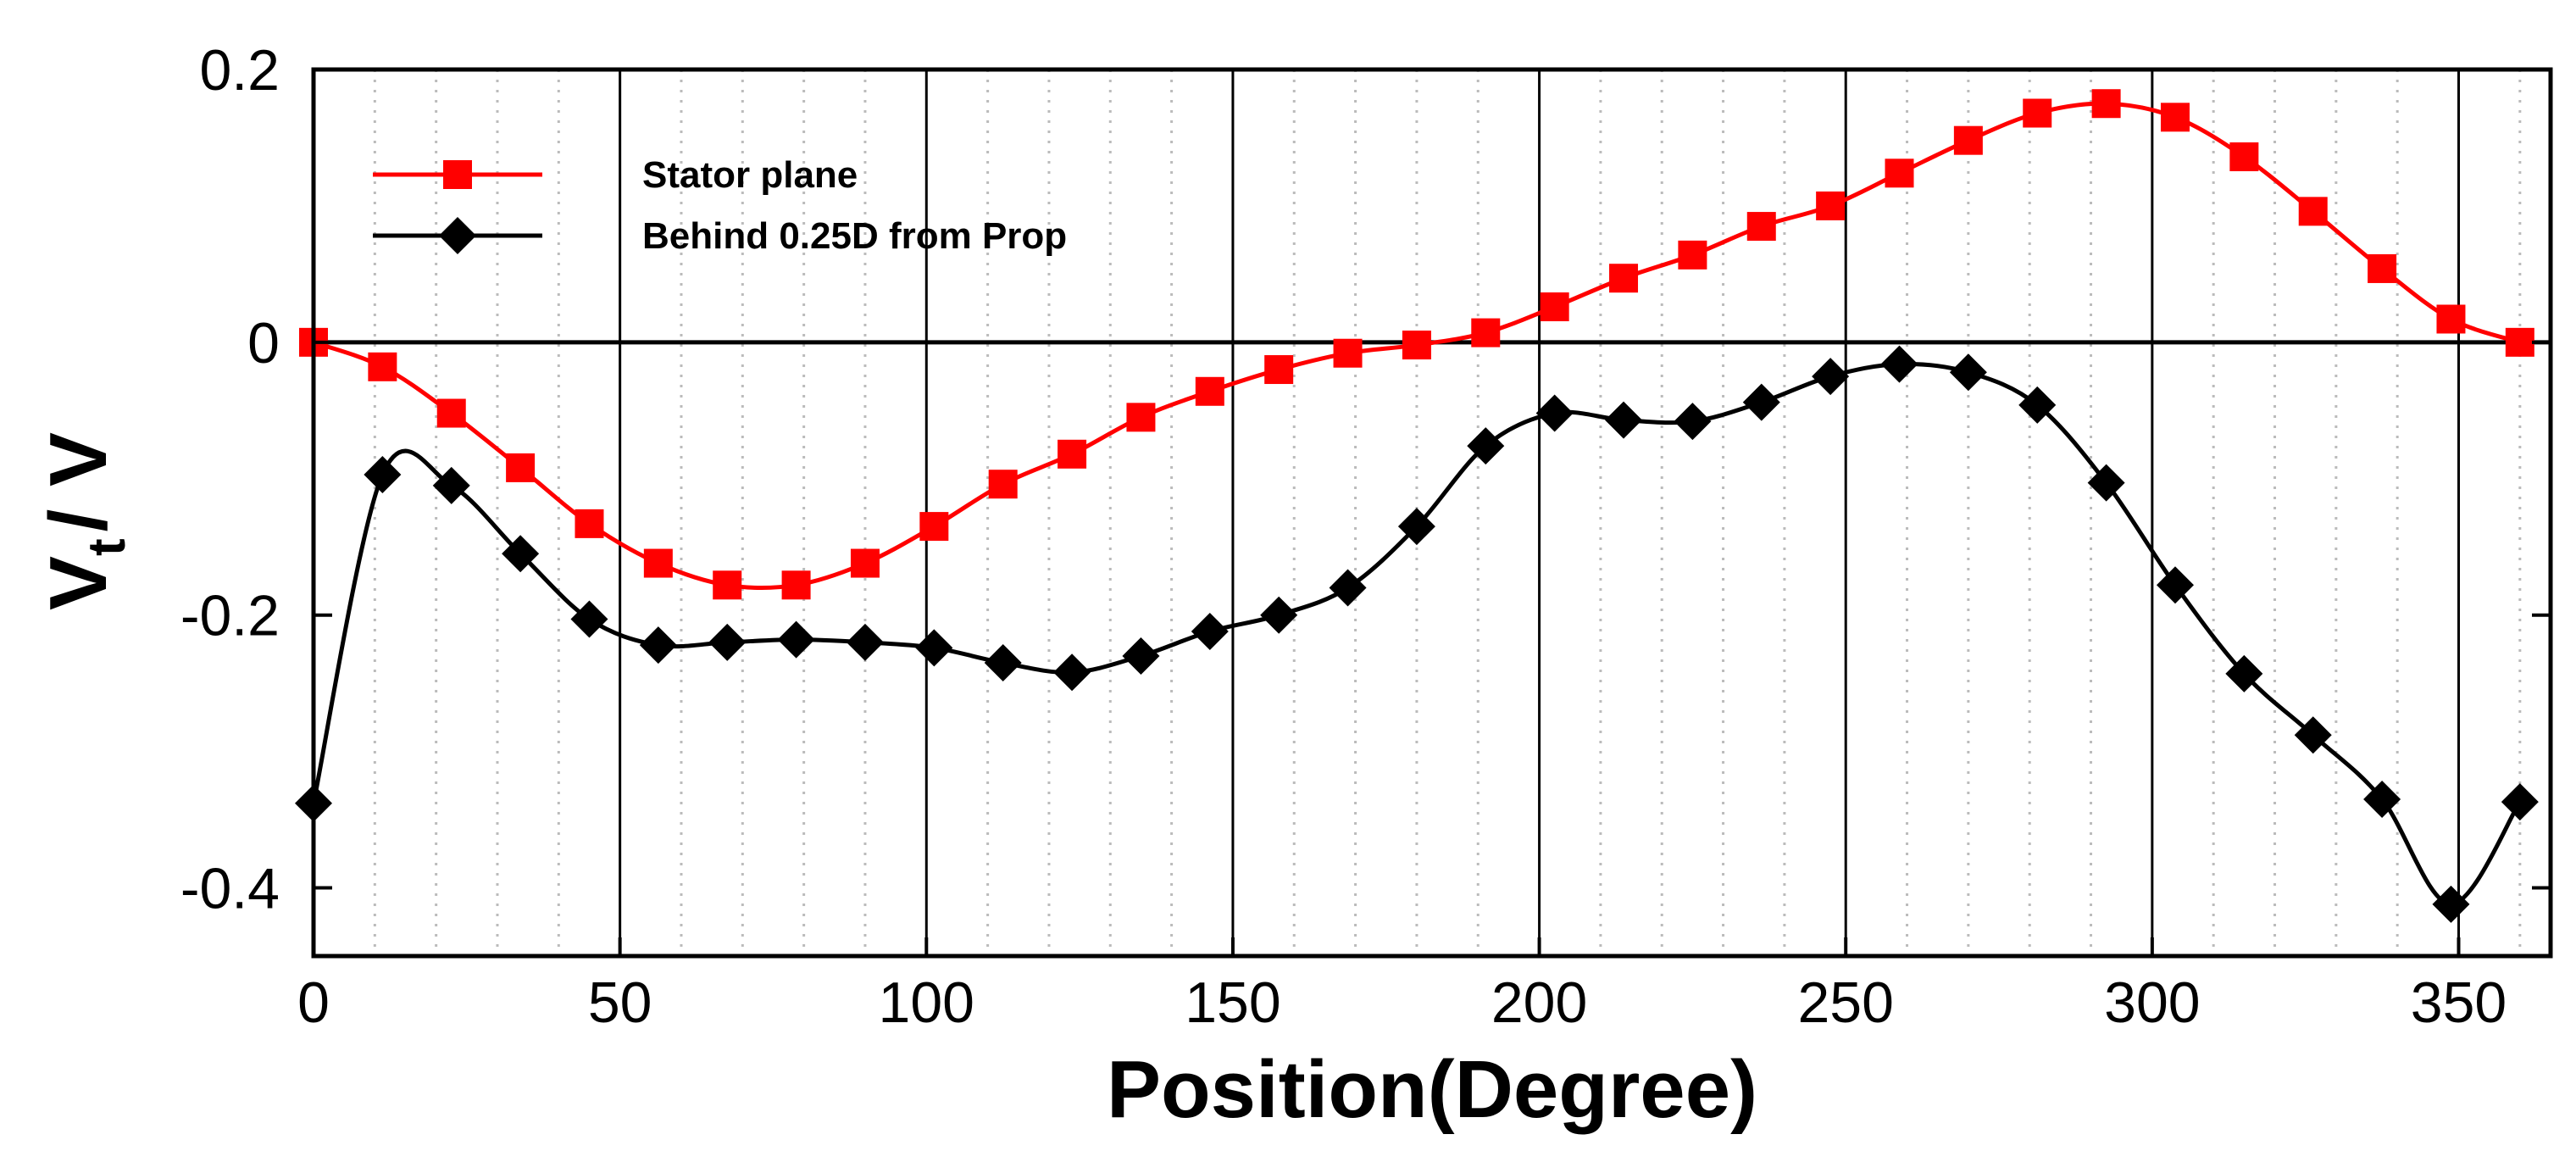 The width and height of the screenshot is (2576, 1151). What do you see at coordinates (615, 175) in the screenshot?
I see `legend-item-stator: Stator plane` at bounding box center [615, 175].